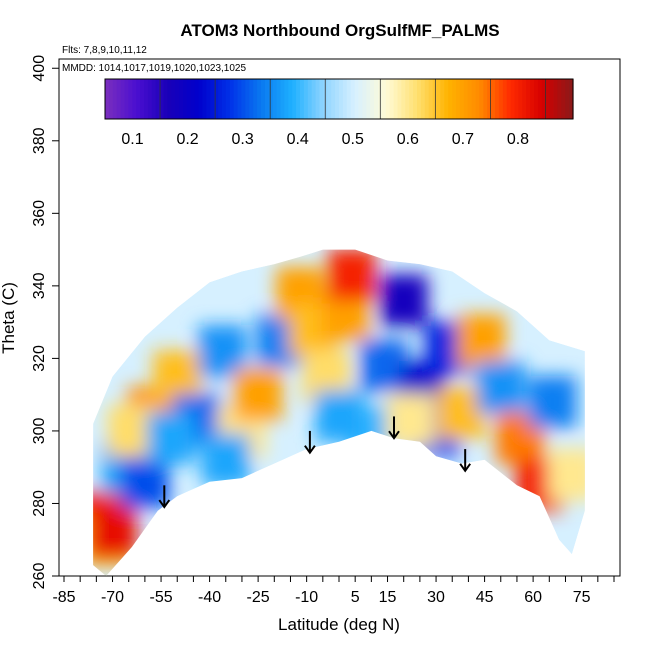 This screenshot has width=650, height=650. What do you see at coordinates (39, 576) in the screenshot?
I see `y-tick-label: 260` at bounding box center [39, 576].